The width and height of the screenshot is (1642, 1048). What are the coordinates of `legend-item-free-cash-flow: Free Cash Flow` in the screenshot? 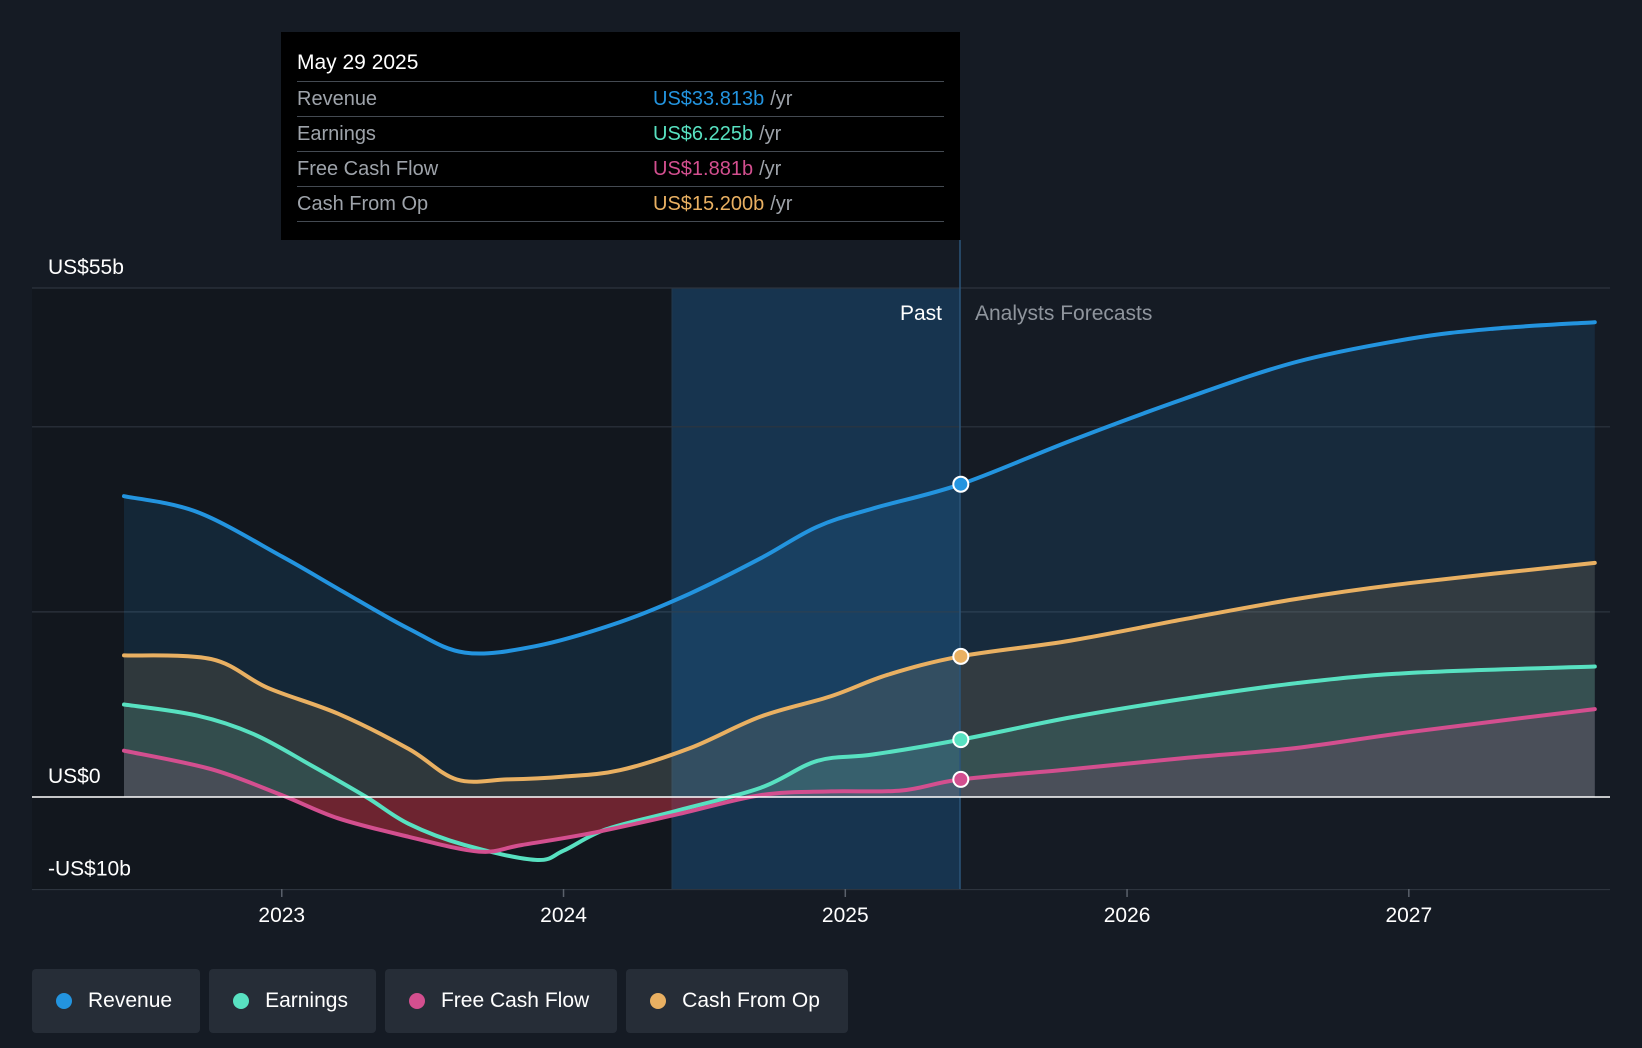 It's located at (501, 1001).